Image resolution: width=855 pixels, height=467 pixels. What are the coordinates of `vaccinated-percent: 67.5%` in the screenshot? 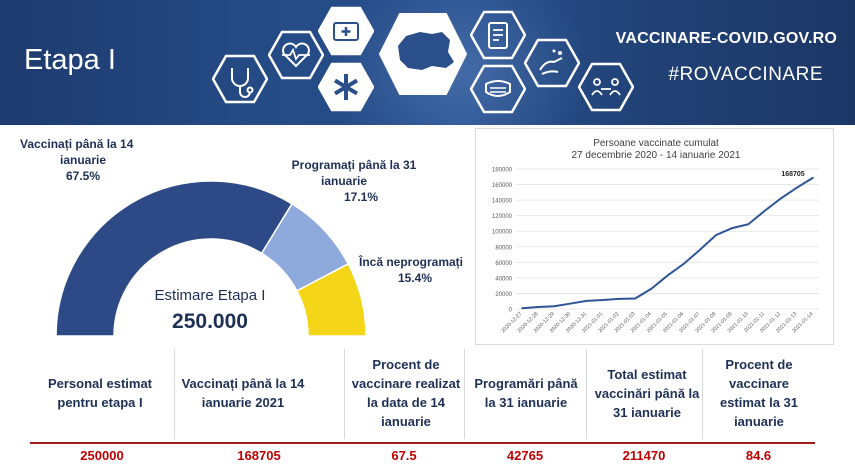 It's located at (83, 176).